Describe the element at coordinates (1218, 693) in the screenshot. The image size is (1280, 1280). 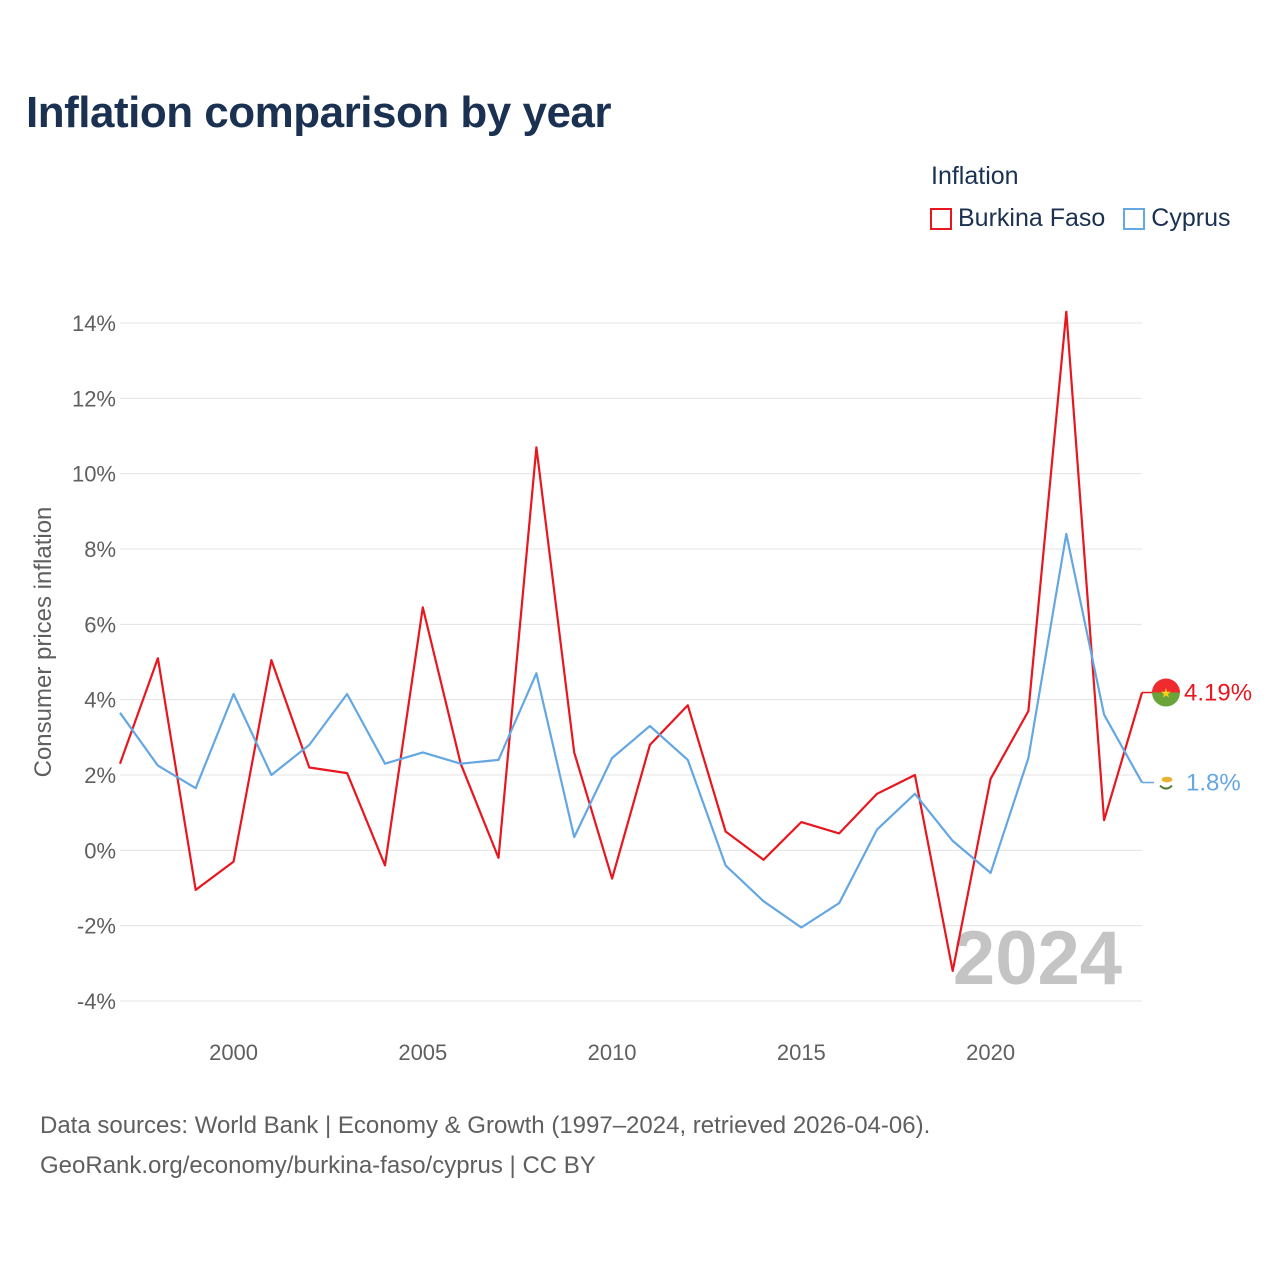
I see `end-value-label-burkina-faso: 4.19%` at that location.